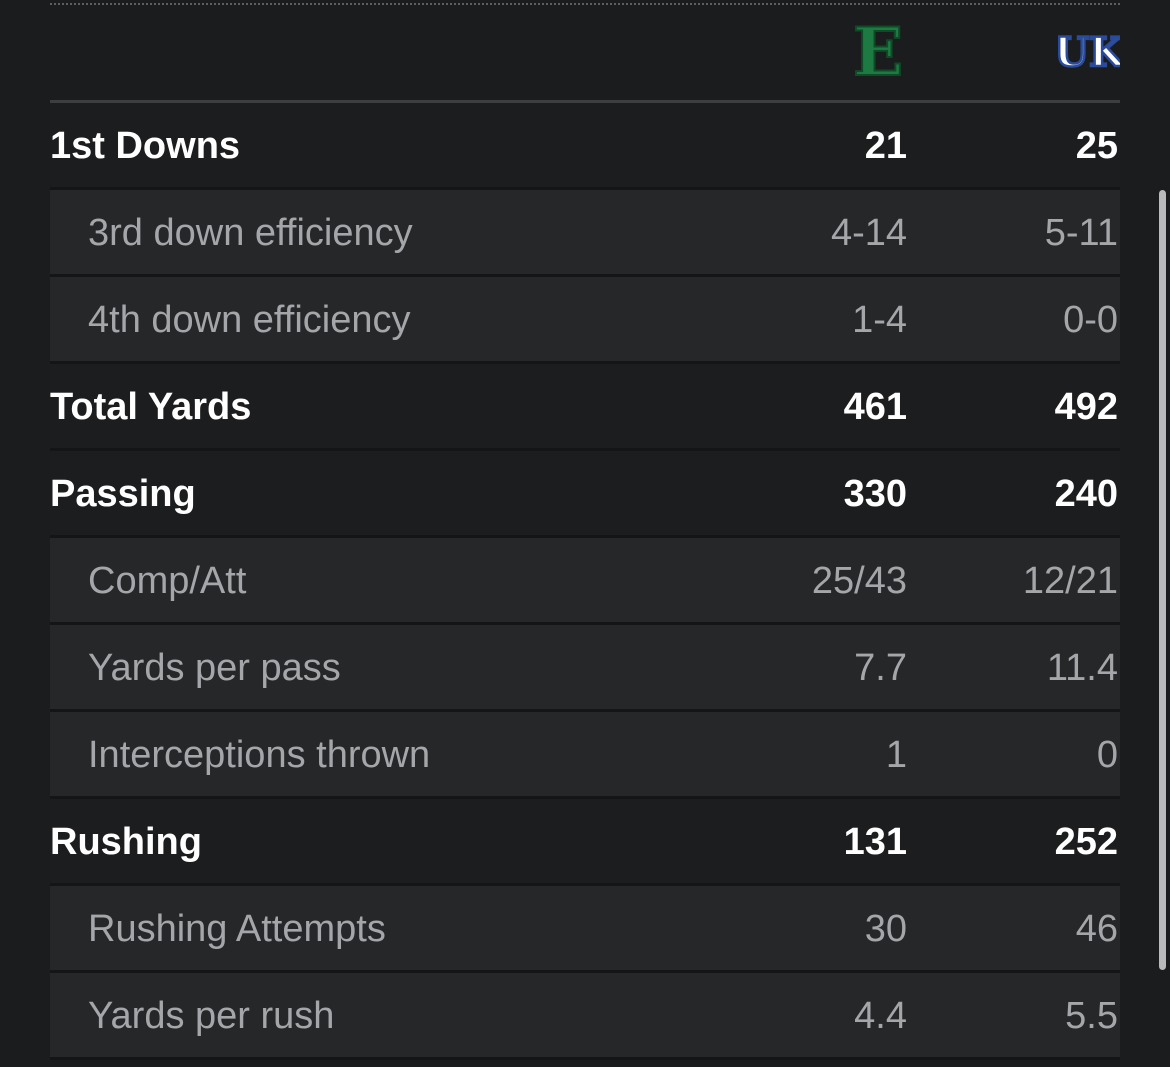 This screenshot has height=1067, width=1170. I want to click on stat-label: Comp/Att, so click(167, 581).